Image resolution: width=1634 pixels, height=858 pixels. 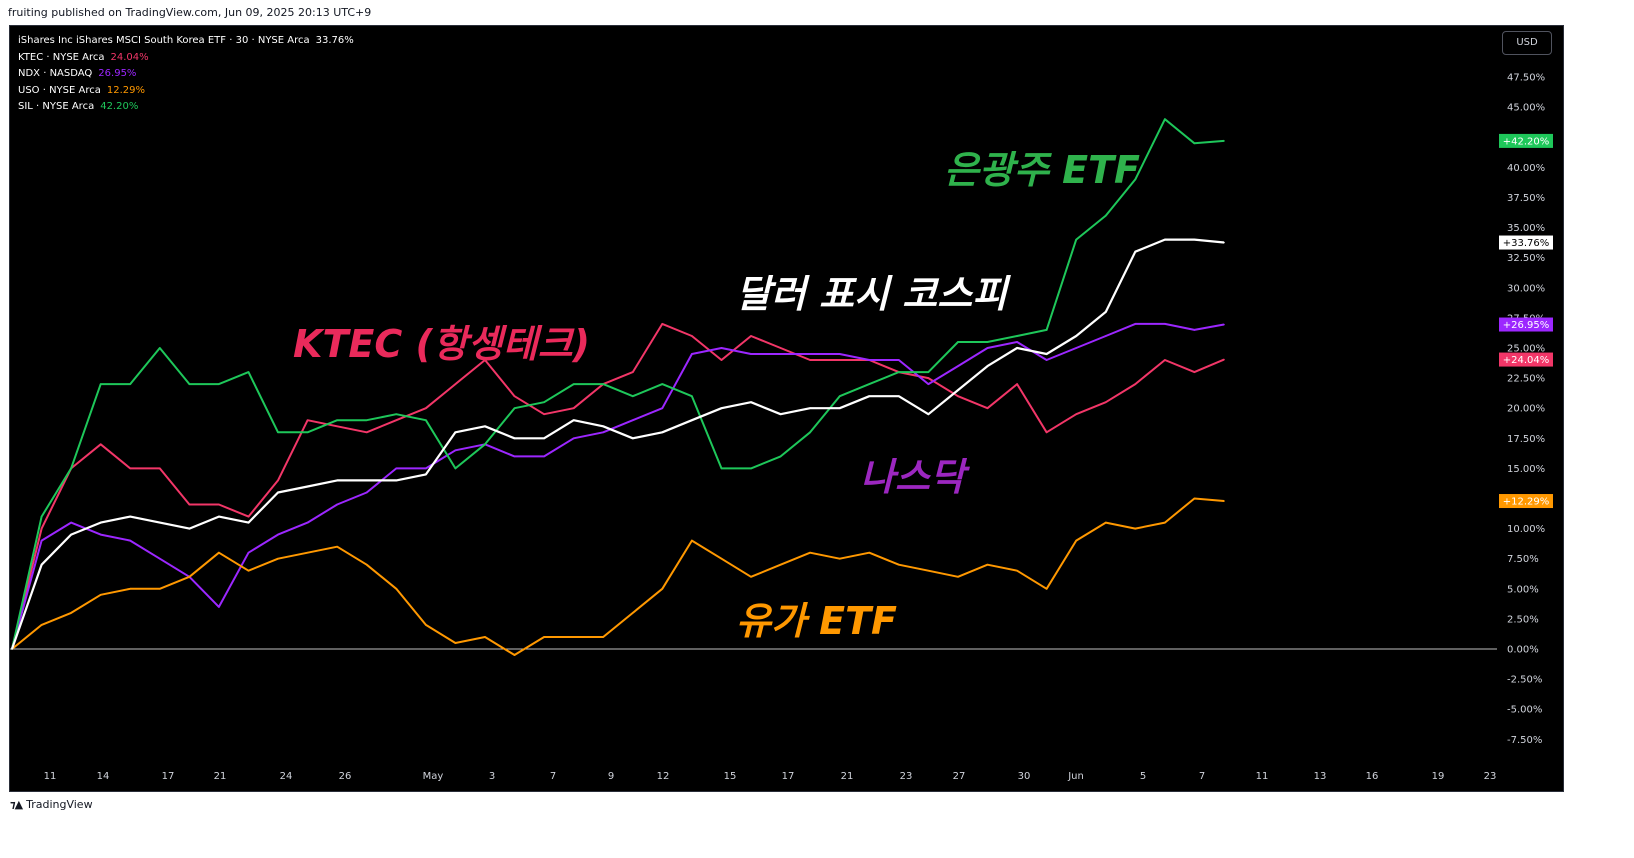 I want to click on last-value-tag-label: +24.04%, so click(x=1526, y=360).